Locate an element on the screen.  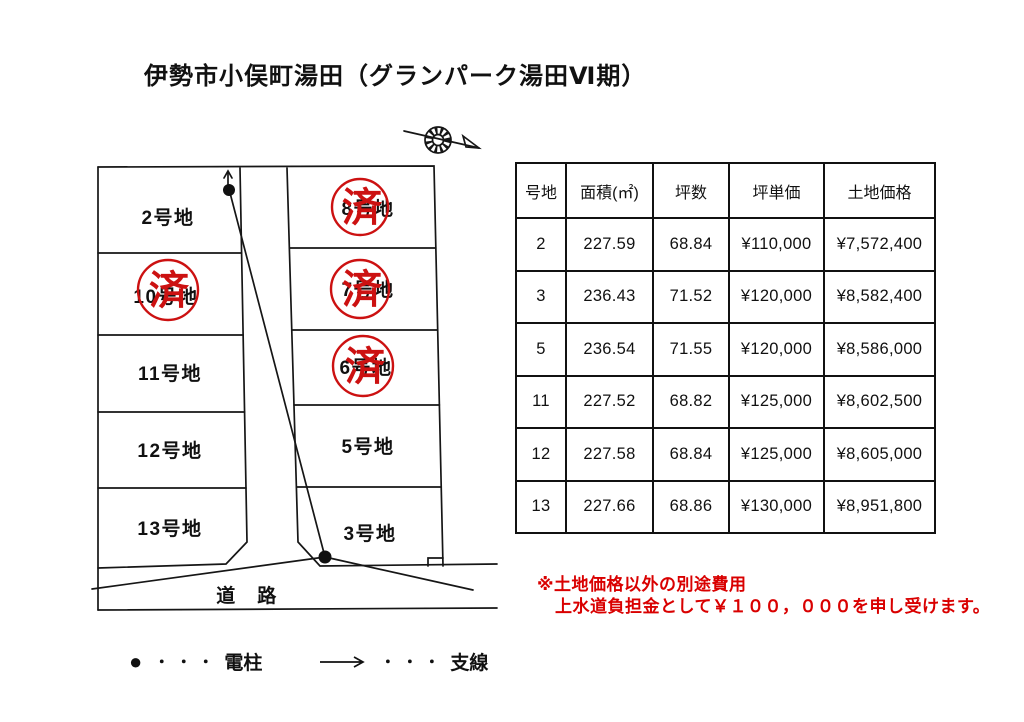
table-cell: ¥7,572,400 is located at coordinates (879, 244).